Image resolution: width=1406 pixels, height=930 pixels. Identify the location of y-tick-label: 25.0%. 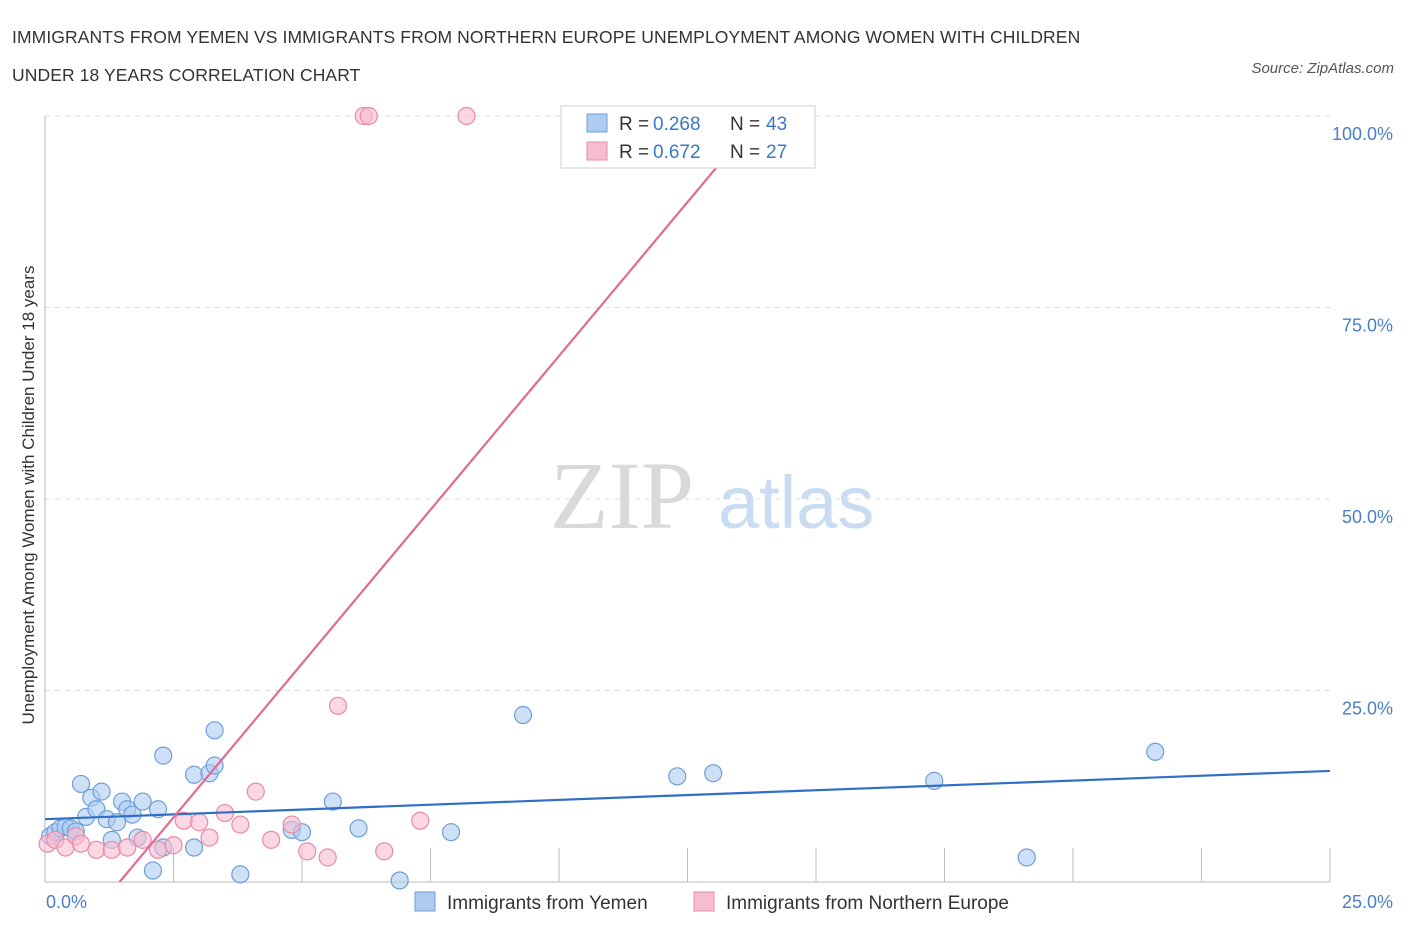
(1367, 709).